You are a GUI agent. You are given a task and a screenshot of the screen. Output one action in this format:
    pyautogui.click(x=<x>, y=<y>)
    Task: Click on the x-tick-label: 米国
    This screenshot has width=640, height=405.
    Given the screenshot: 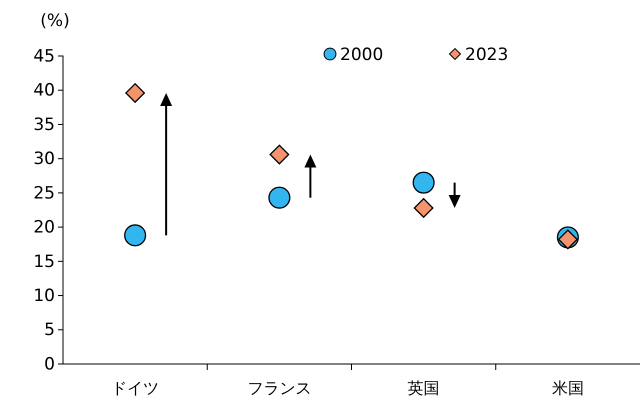 What is the action you would take?
    pyautogui.click(x=568, y=388)
    